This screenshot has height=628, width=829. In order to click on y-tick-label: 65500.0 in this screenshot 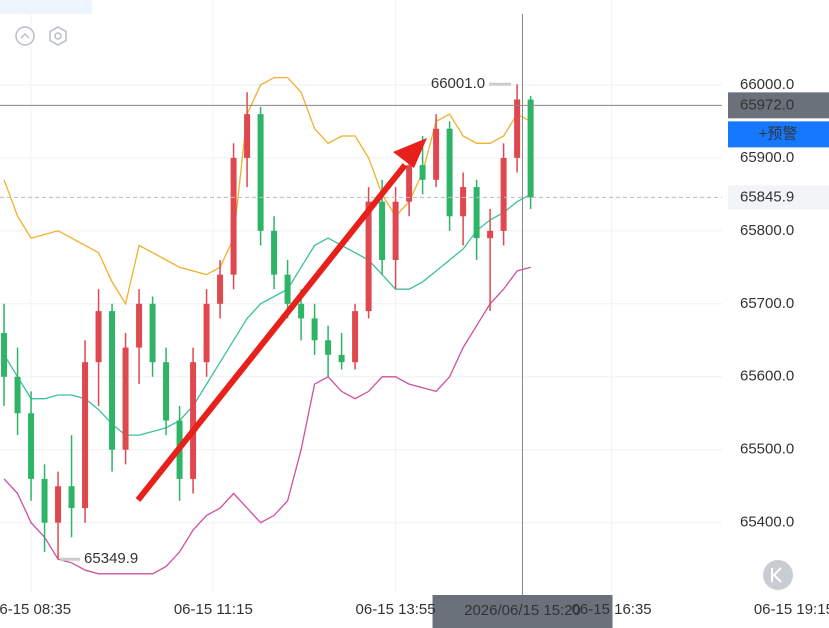, I will do `click(767, 449)`.